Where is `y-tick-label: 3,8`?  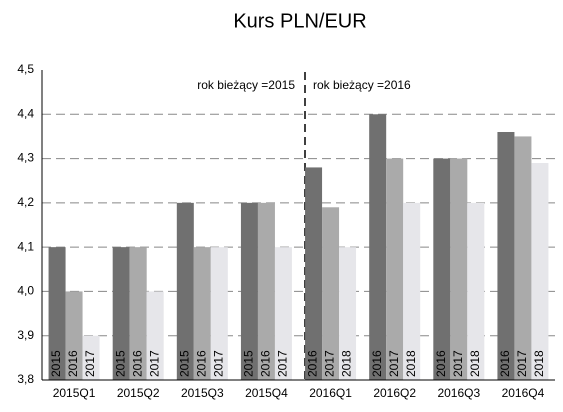
y-tick-label: 3,8 is located at coordinates (25, 379).